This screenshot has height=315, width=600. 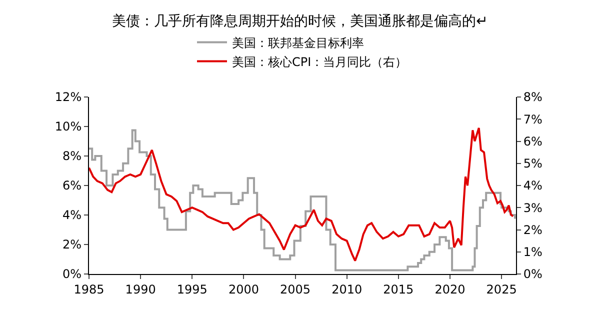 I want to click on y-tick-label: 8%, so click(x=72, y=156).